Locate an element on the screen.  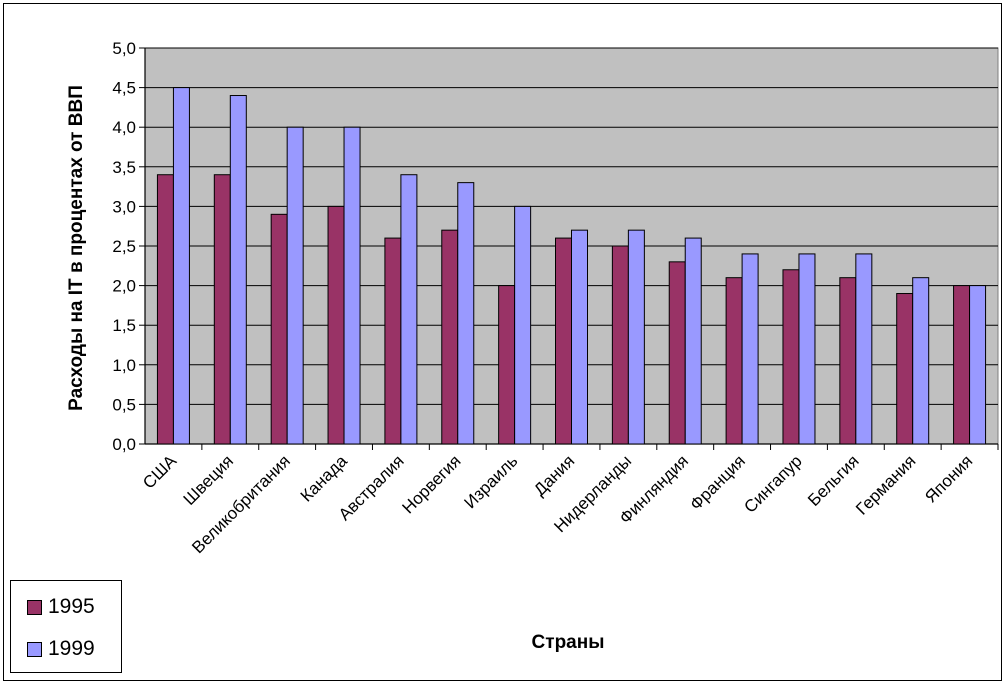
x-tick-label: Швеция is located at coordinates (209, 480).